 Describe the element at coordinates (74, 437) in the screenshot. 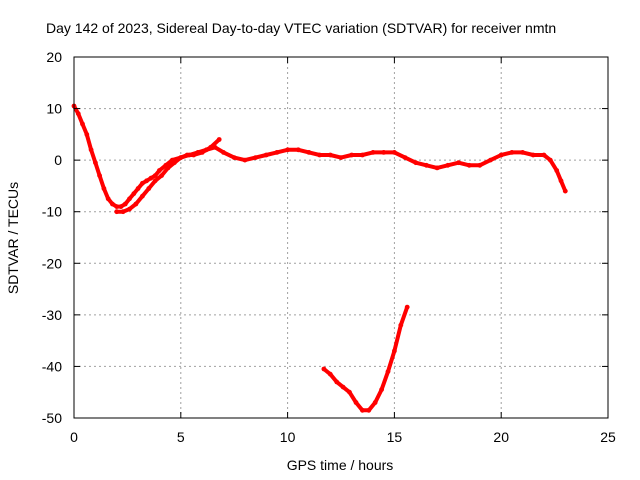

I see `x-tick-label: 0` at that location.